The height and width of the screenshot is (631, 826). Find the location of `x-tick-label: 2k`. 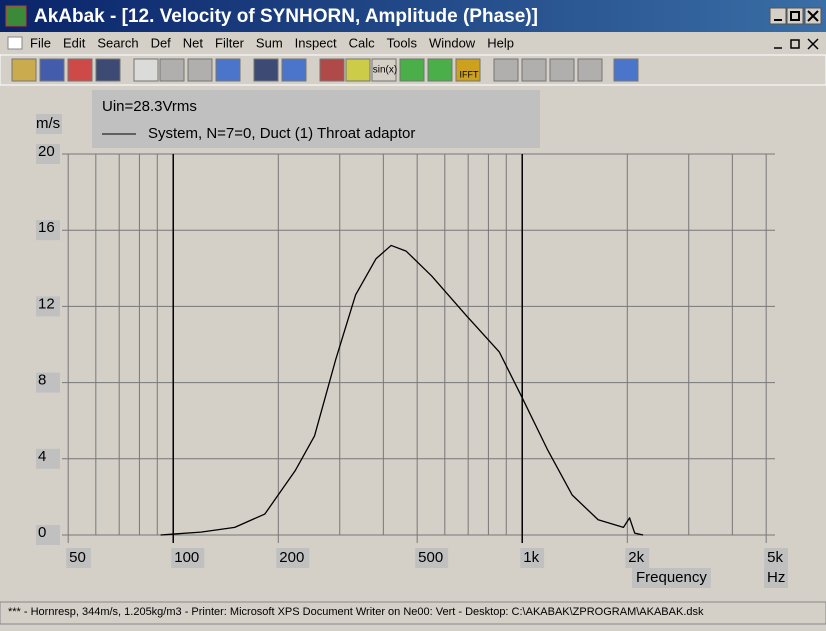

x-tick-label: 2k is located at coordinates (636, 557).